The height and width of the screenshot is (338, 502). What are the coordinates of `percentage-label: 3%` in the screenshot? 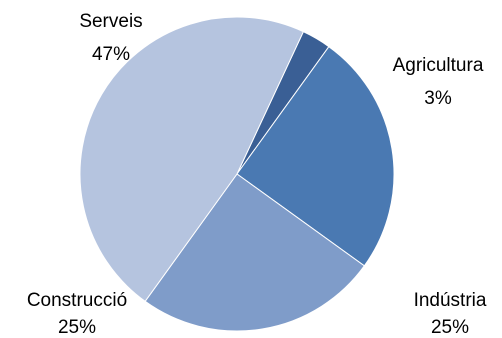 It's located at (438, 98).